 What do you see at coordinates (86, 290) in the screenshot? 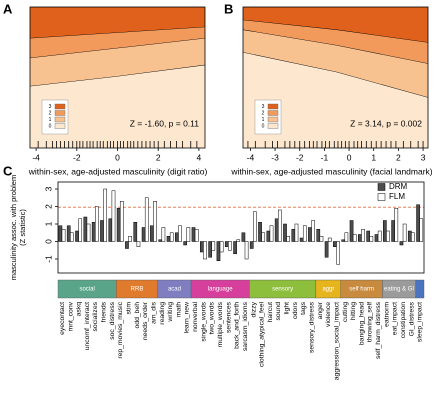
I see `domain-label: social` at bounding box center [86, 290].